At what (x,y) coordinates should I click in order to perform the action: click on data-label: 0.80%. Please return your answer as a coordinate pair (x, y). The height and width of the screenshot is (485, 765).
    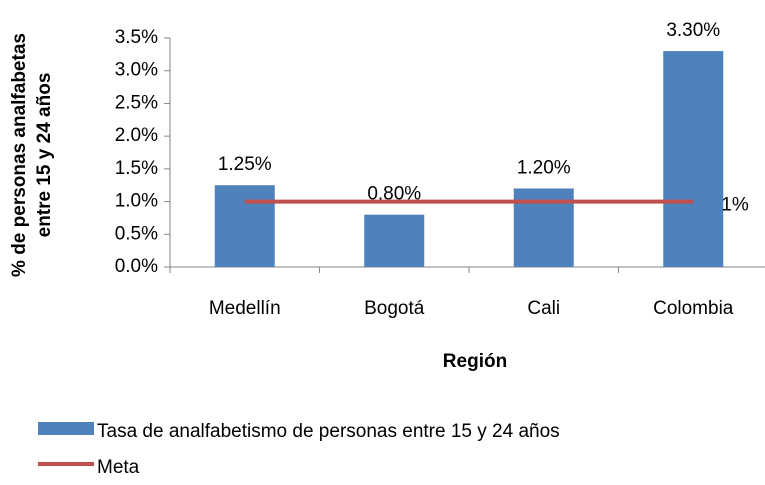
    Looking at the image, I should click on (394, 194).